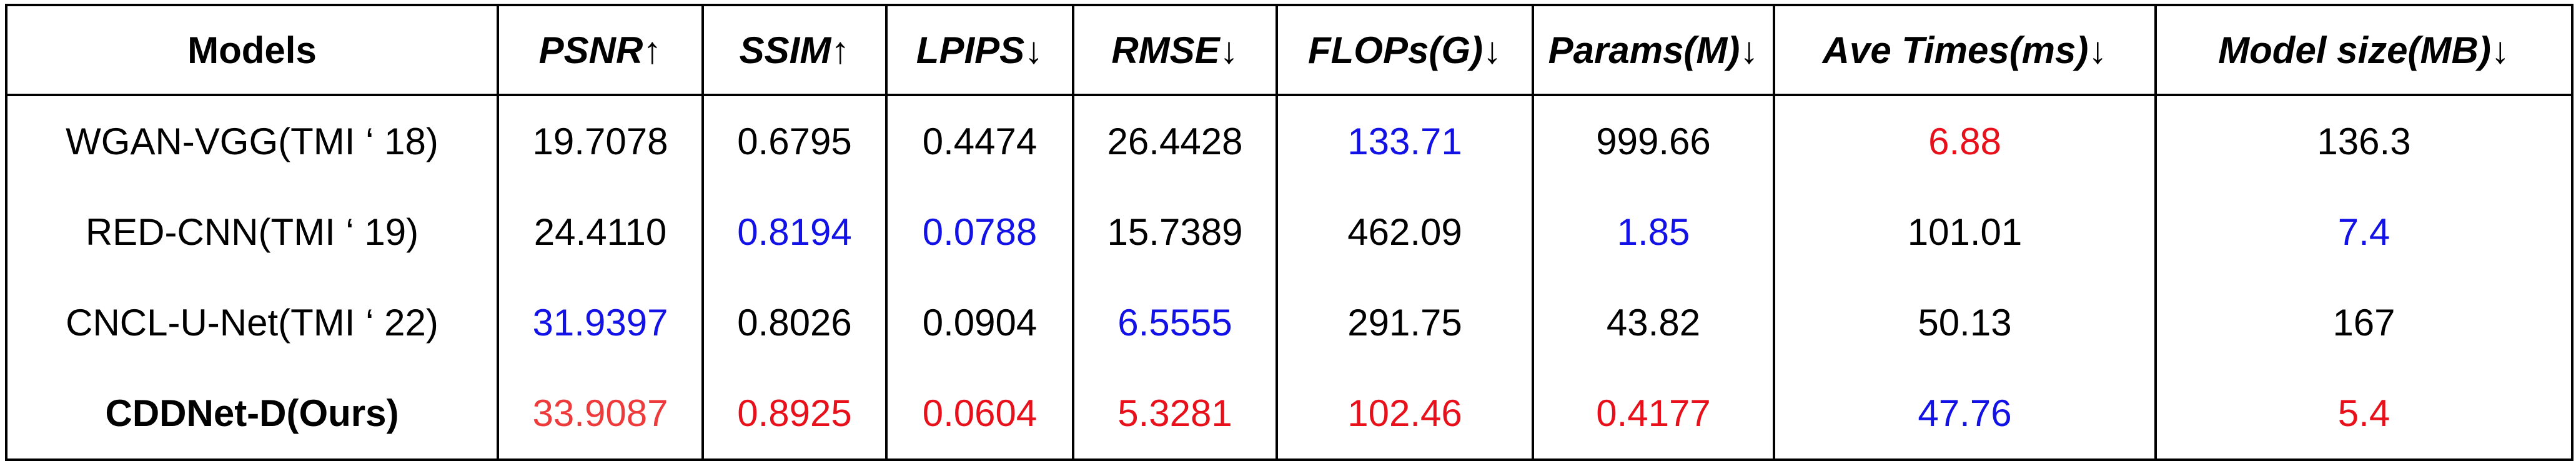  What do you see at coordinates (2364, 232) in the screenshot?
I see `model-size-value-cell: 7.4` at bounding box center [2364, 232].